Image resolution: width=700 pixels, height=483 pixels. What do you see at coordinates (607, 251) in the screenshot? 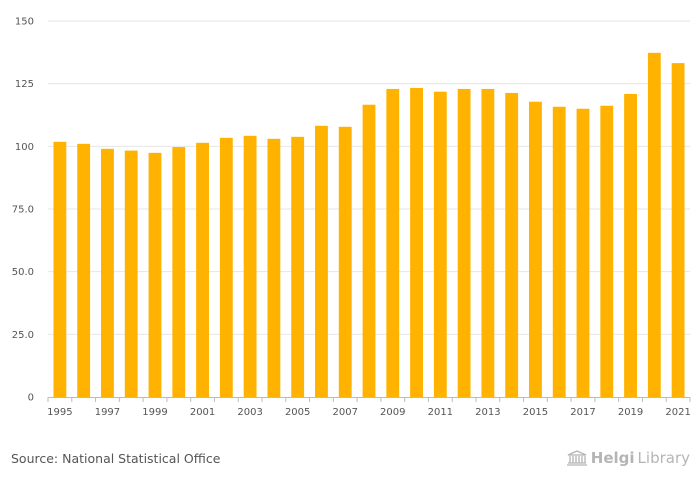
I see `bar-2018` at bounding box center [607, 251].